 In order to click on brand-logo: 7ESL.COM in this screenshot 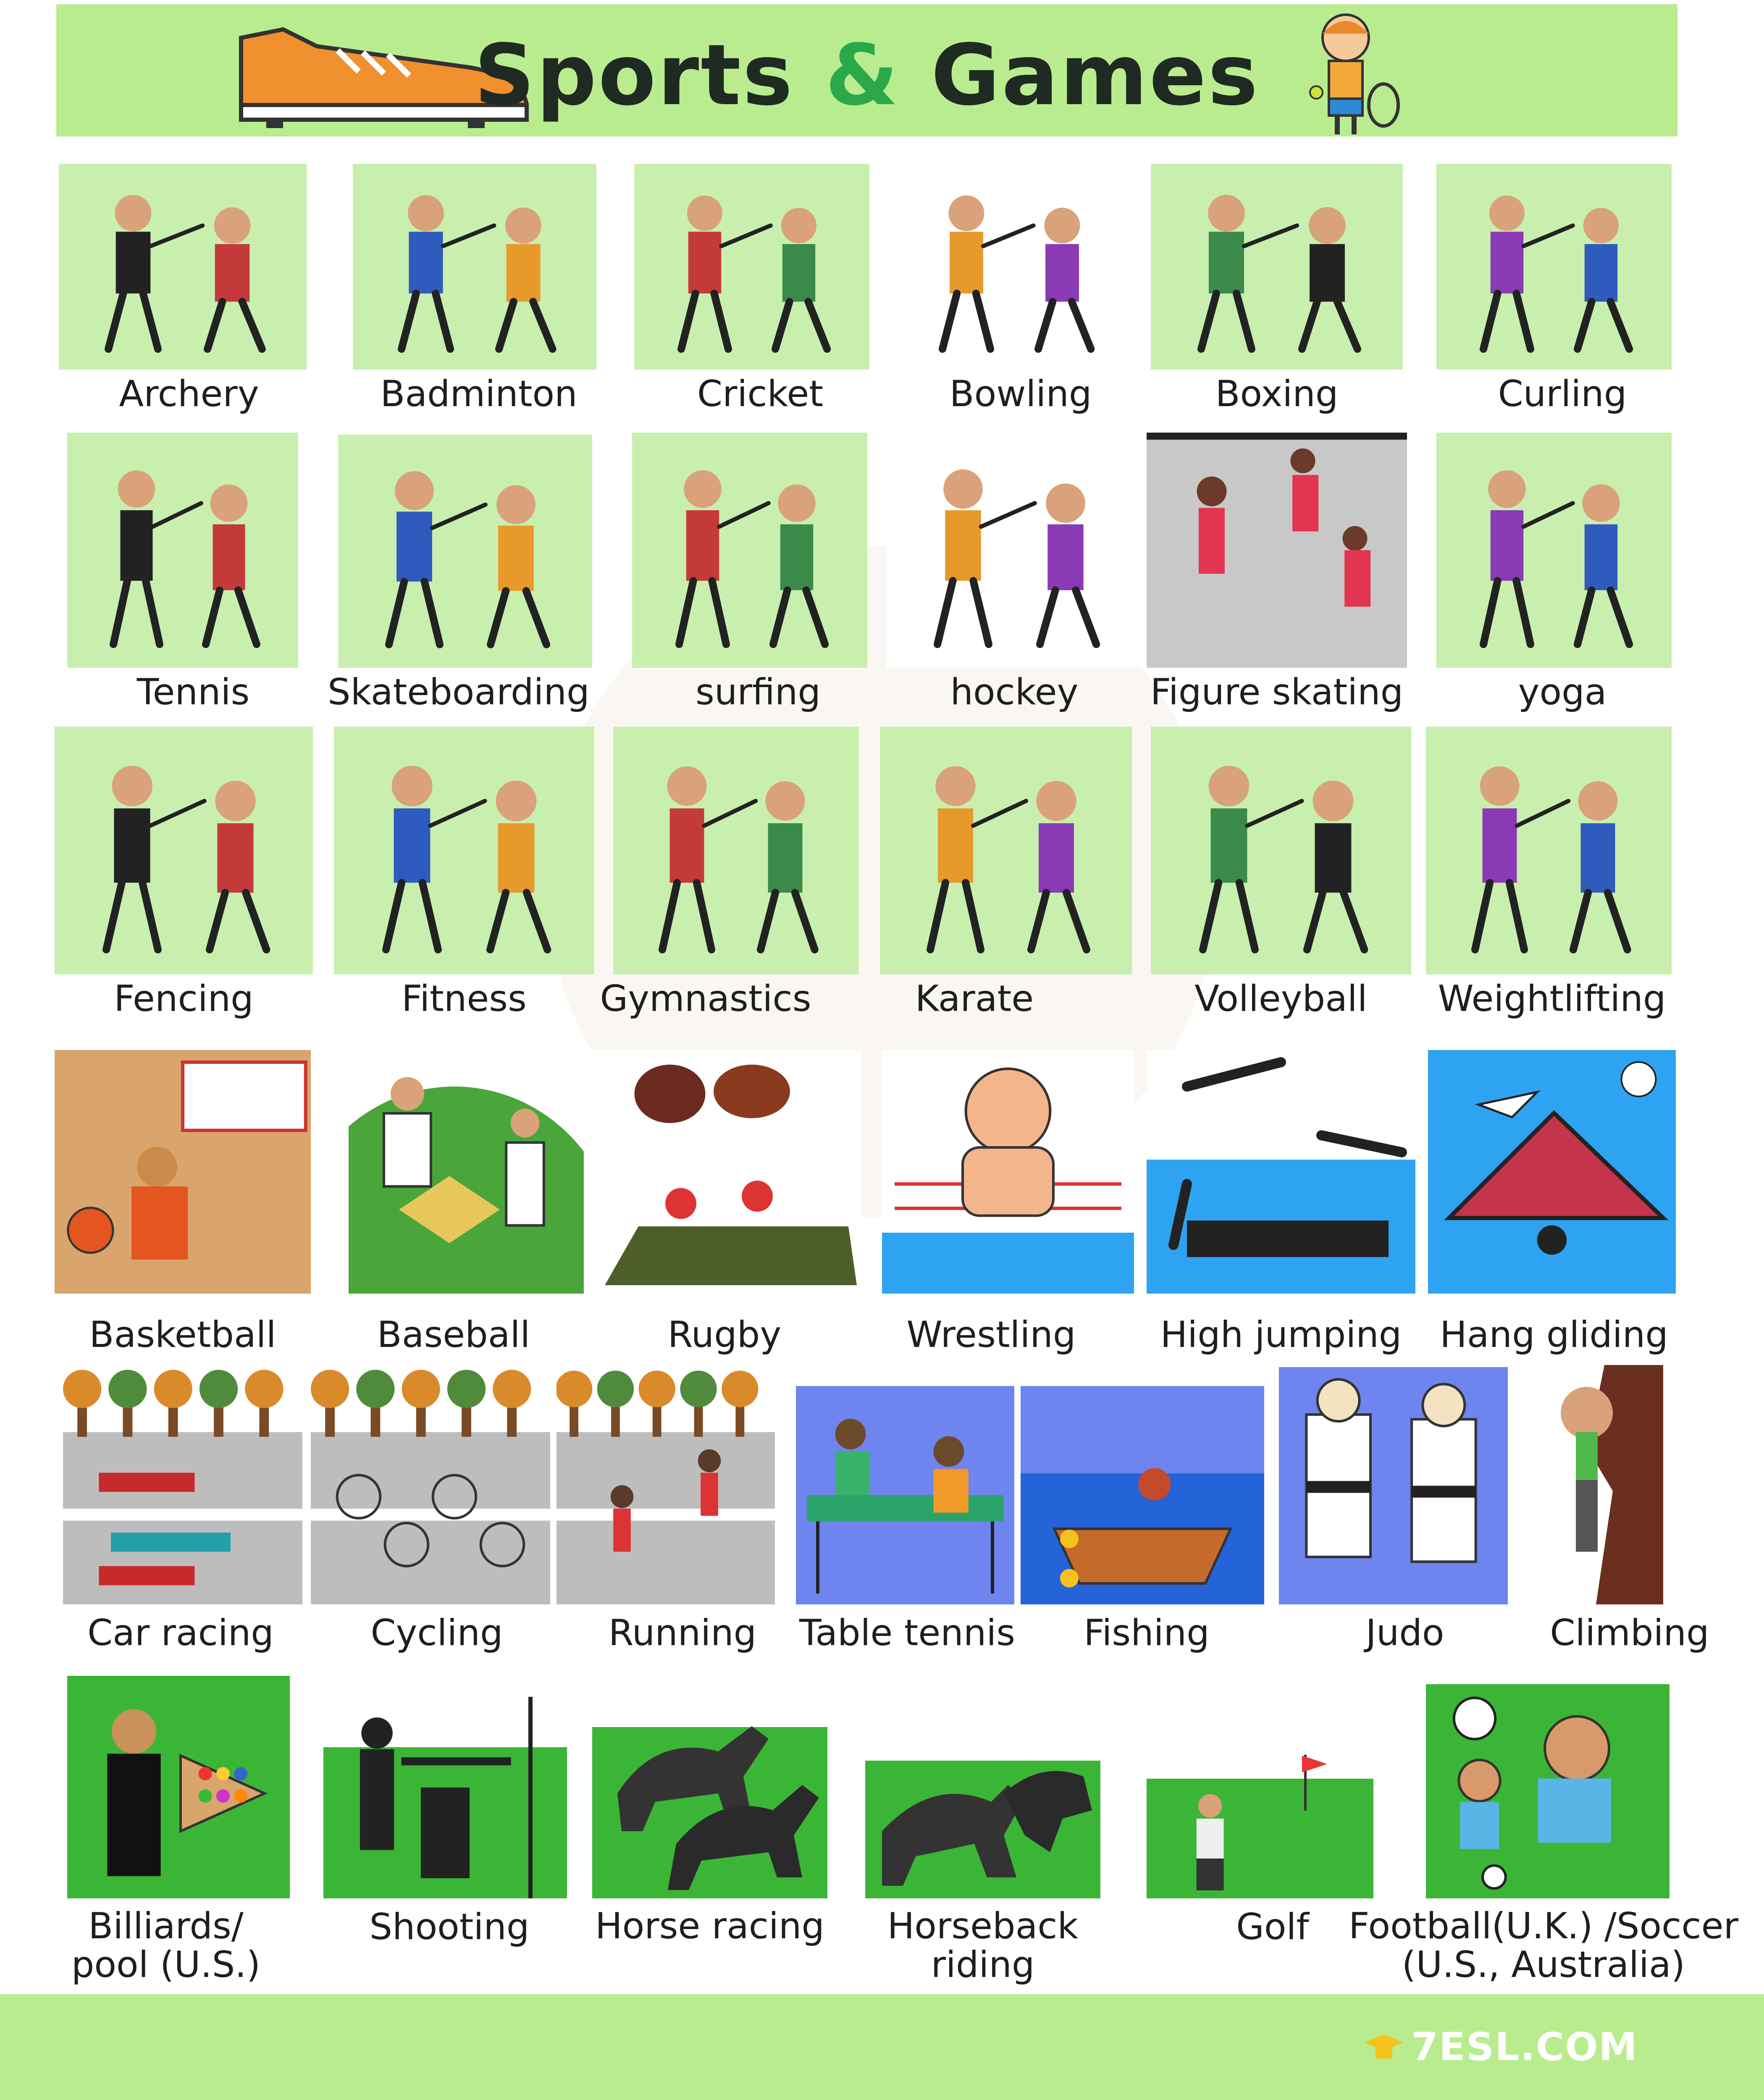, I will do `click(1524, 2046)`.